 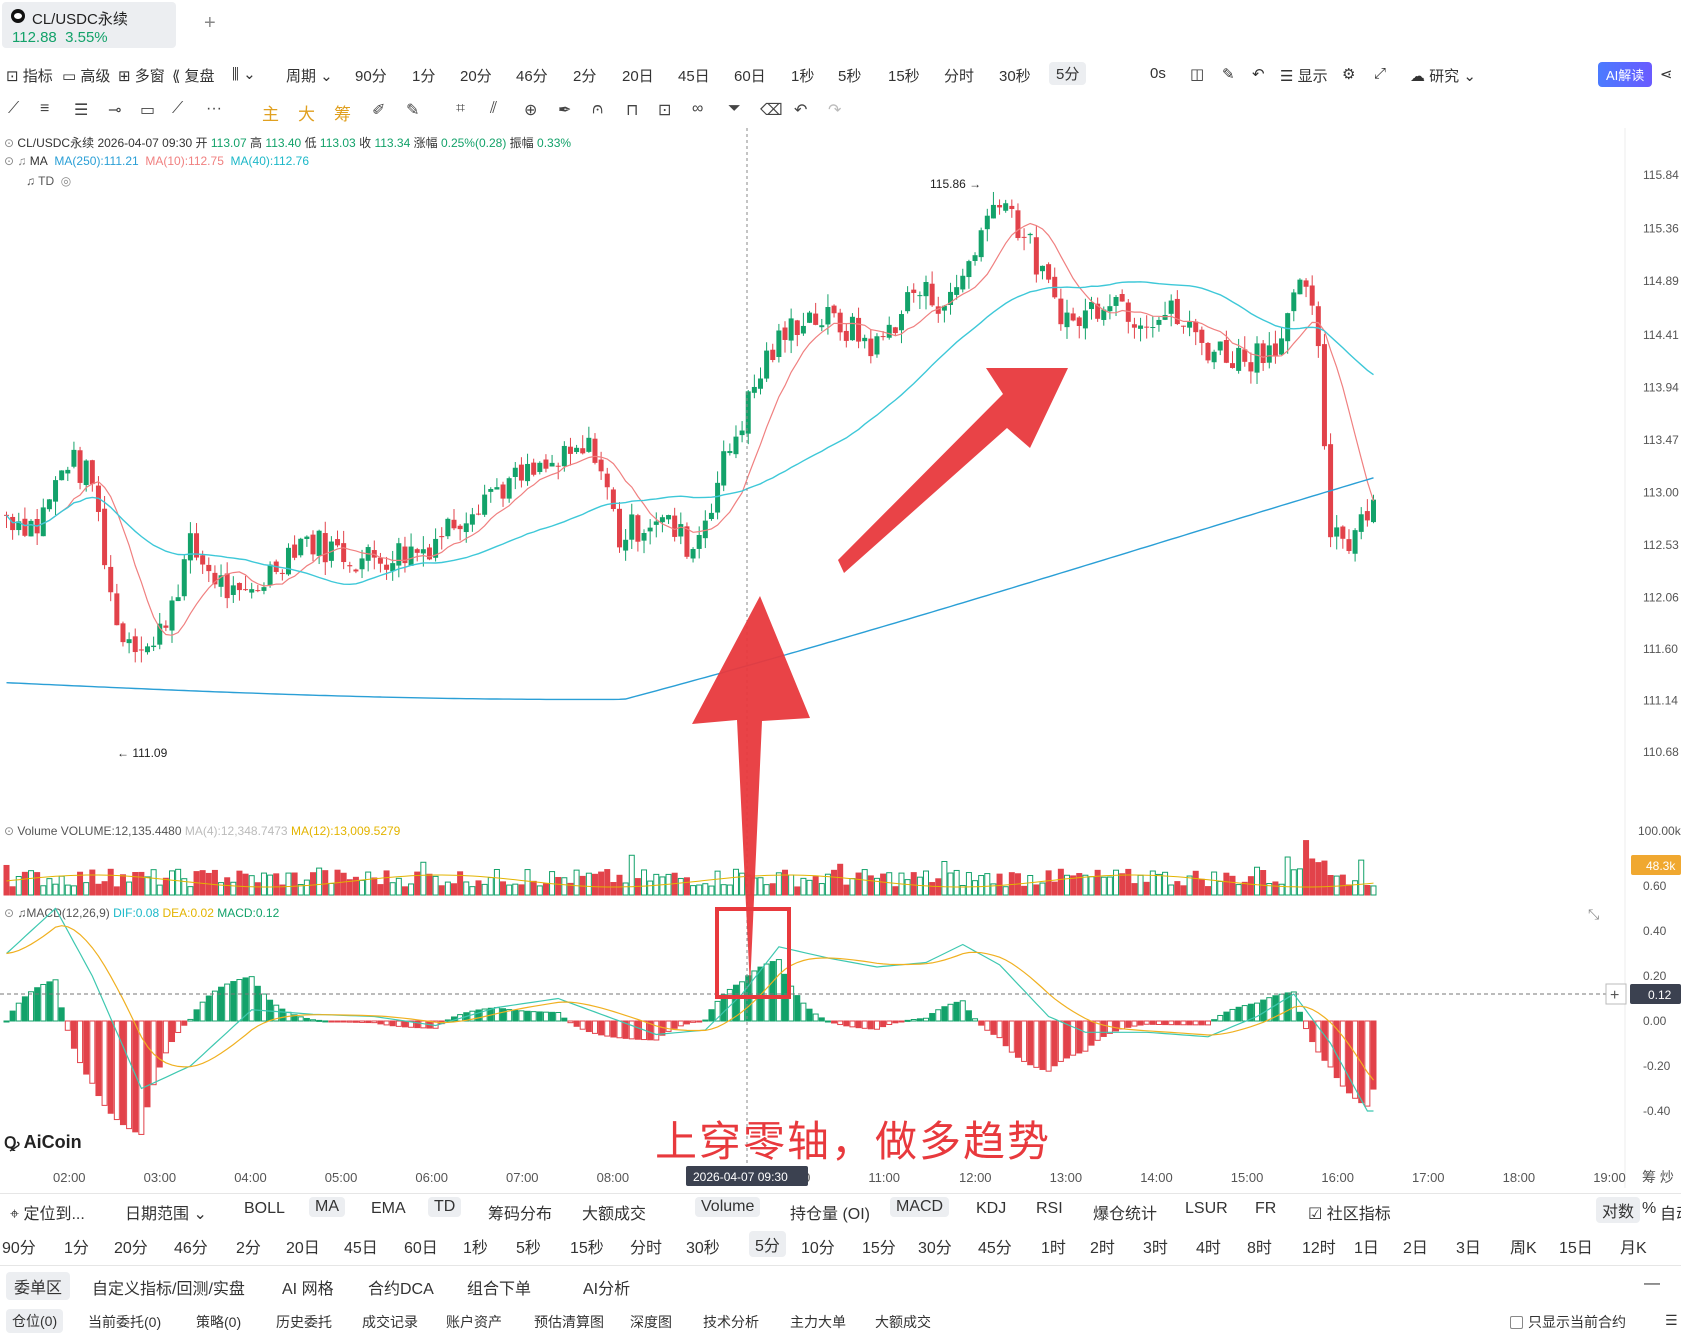 What do you see at coordinates (750, 76) in the screenshot?
I see `period-60d: 60日` at bounding box center [750, 76].